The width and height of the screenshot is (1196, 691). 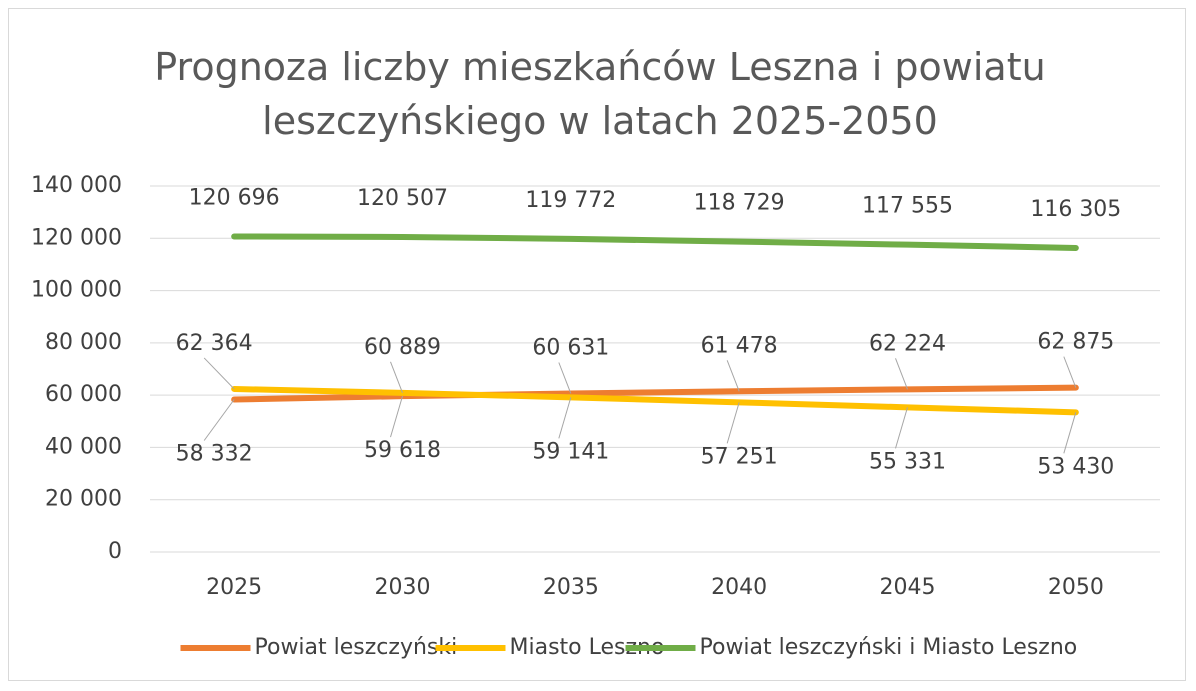 What do you see at coordinates (907, 461) in the screenshot?
I see `data-label: 55 331` at bounding box center [907, 461].